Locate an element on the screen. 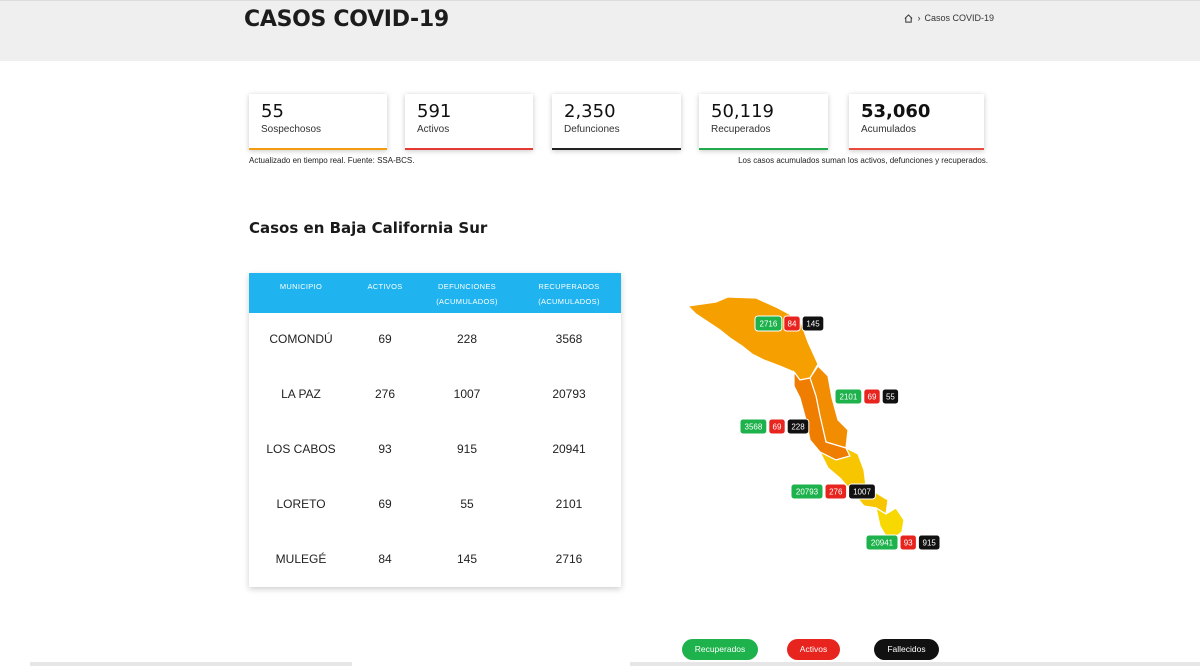  cell-defunciones: 1007 is located at coordinates (467, 394).